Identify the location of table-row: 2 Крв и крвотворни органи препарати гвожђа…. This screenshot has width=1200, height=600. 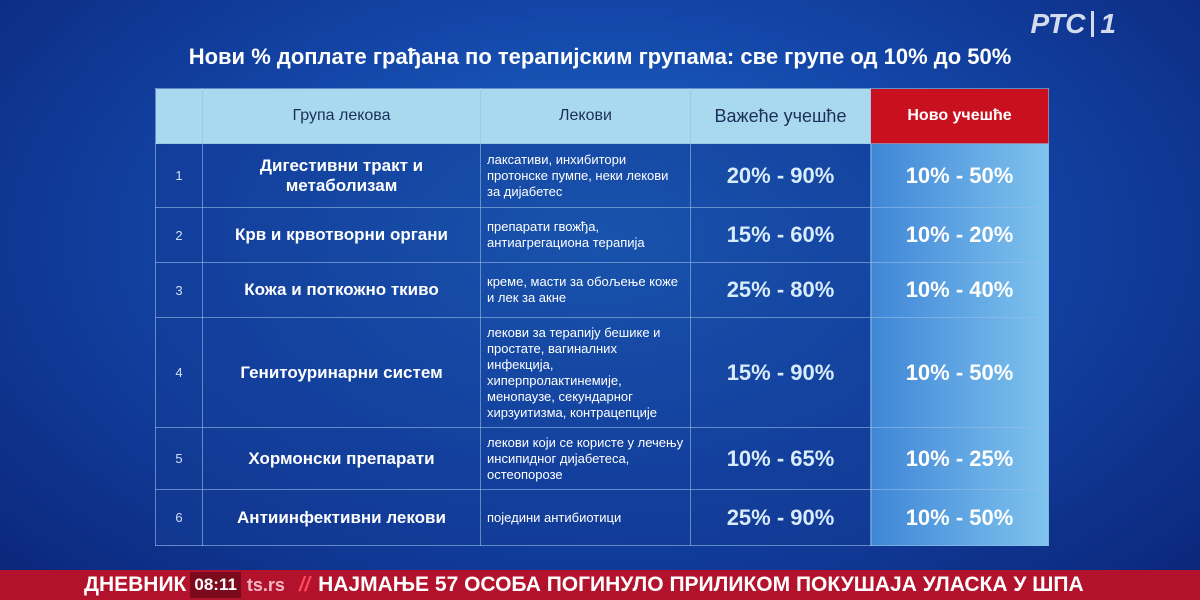
(602, 235).